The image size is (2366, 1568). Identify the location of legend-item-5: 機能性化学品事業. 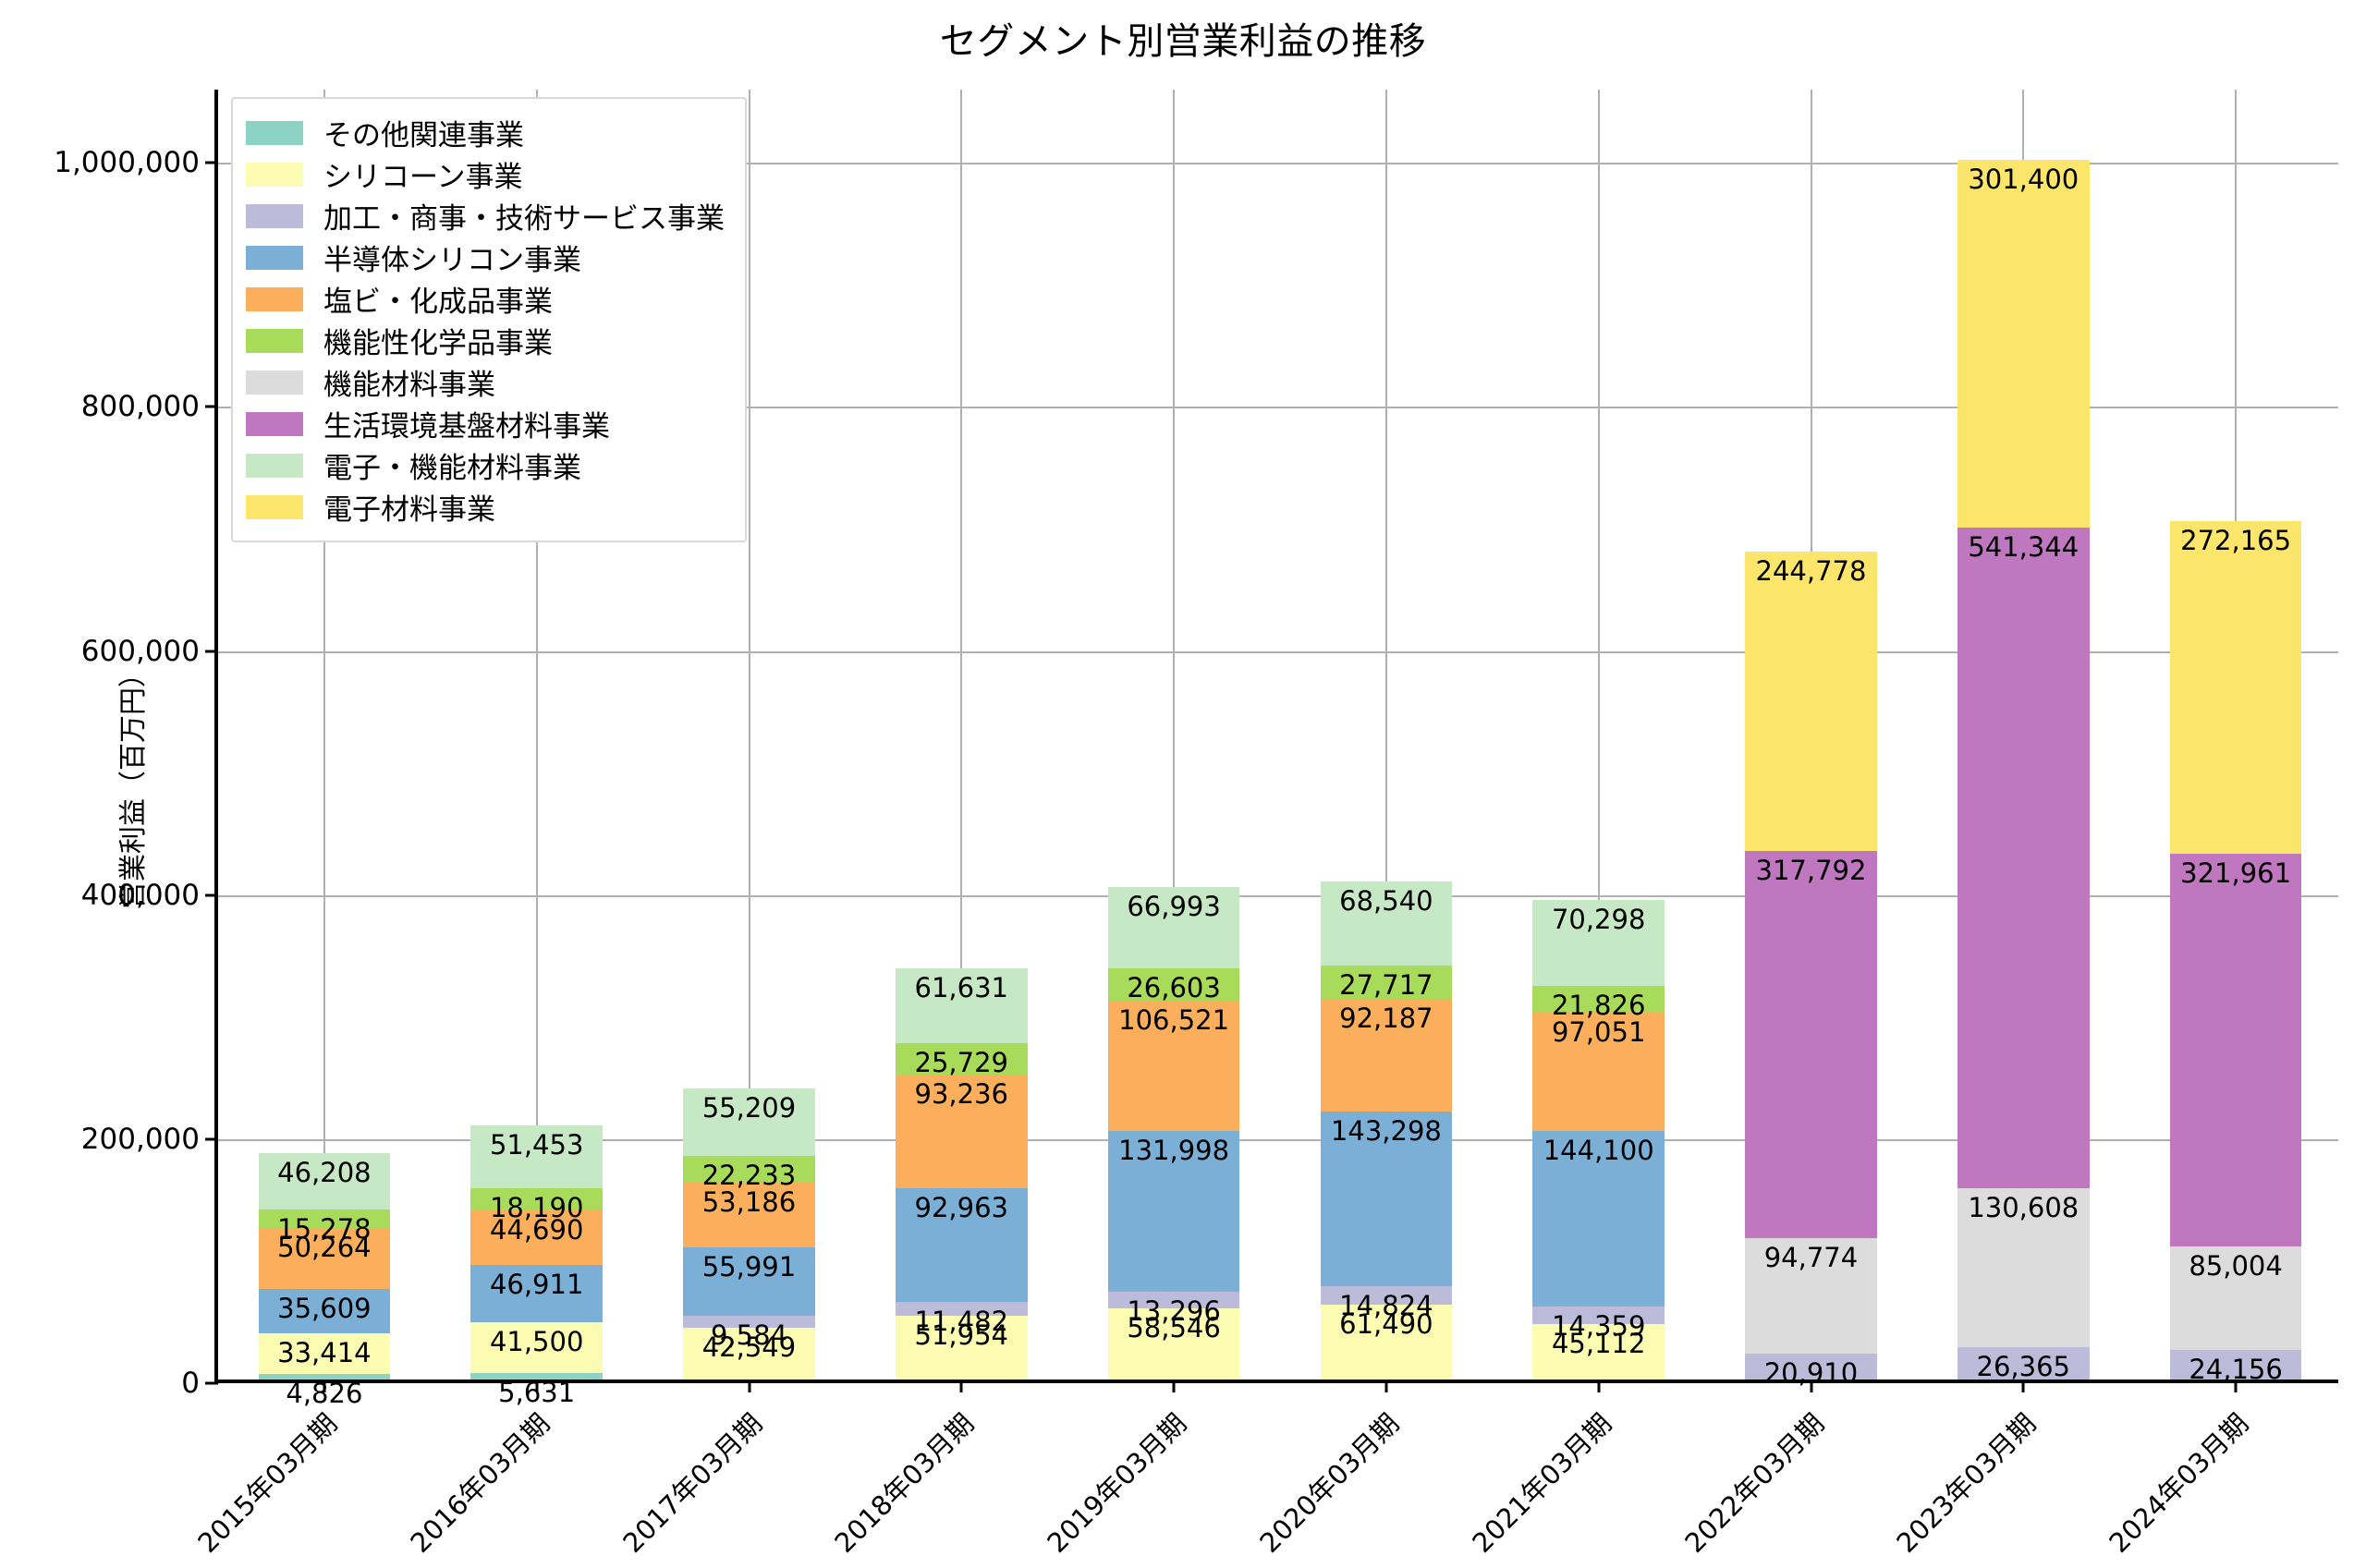
(485, 340).